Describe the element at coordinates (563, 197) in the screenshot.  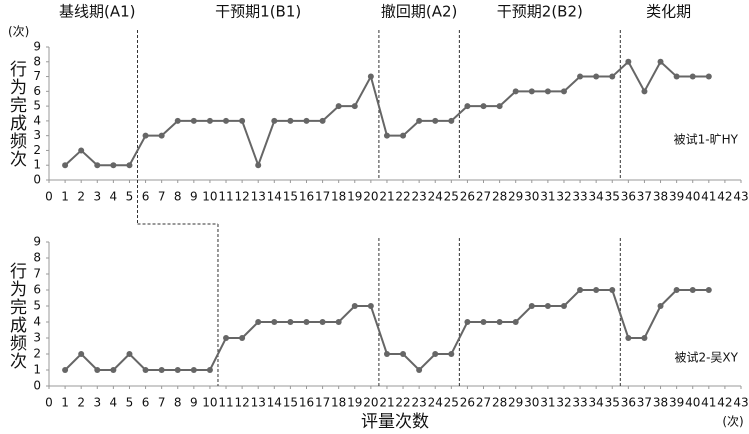
I see `x-tick-label: 32` at that location.